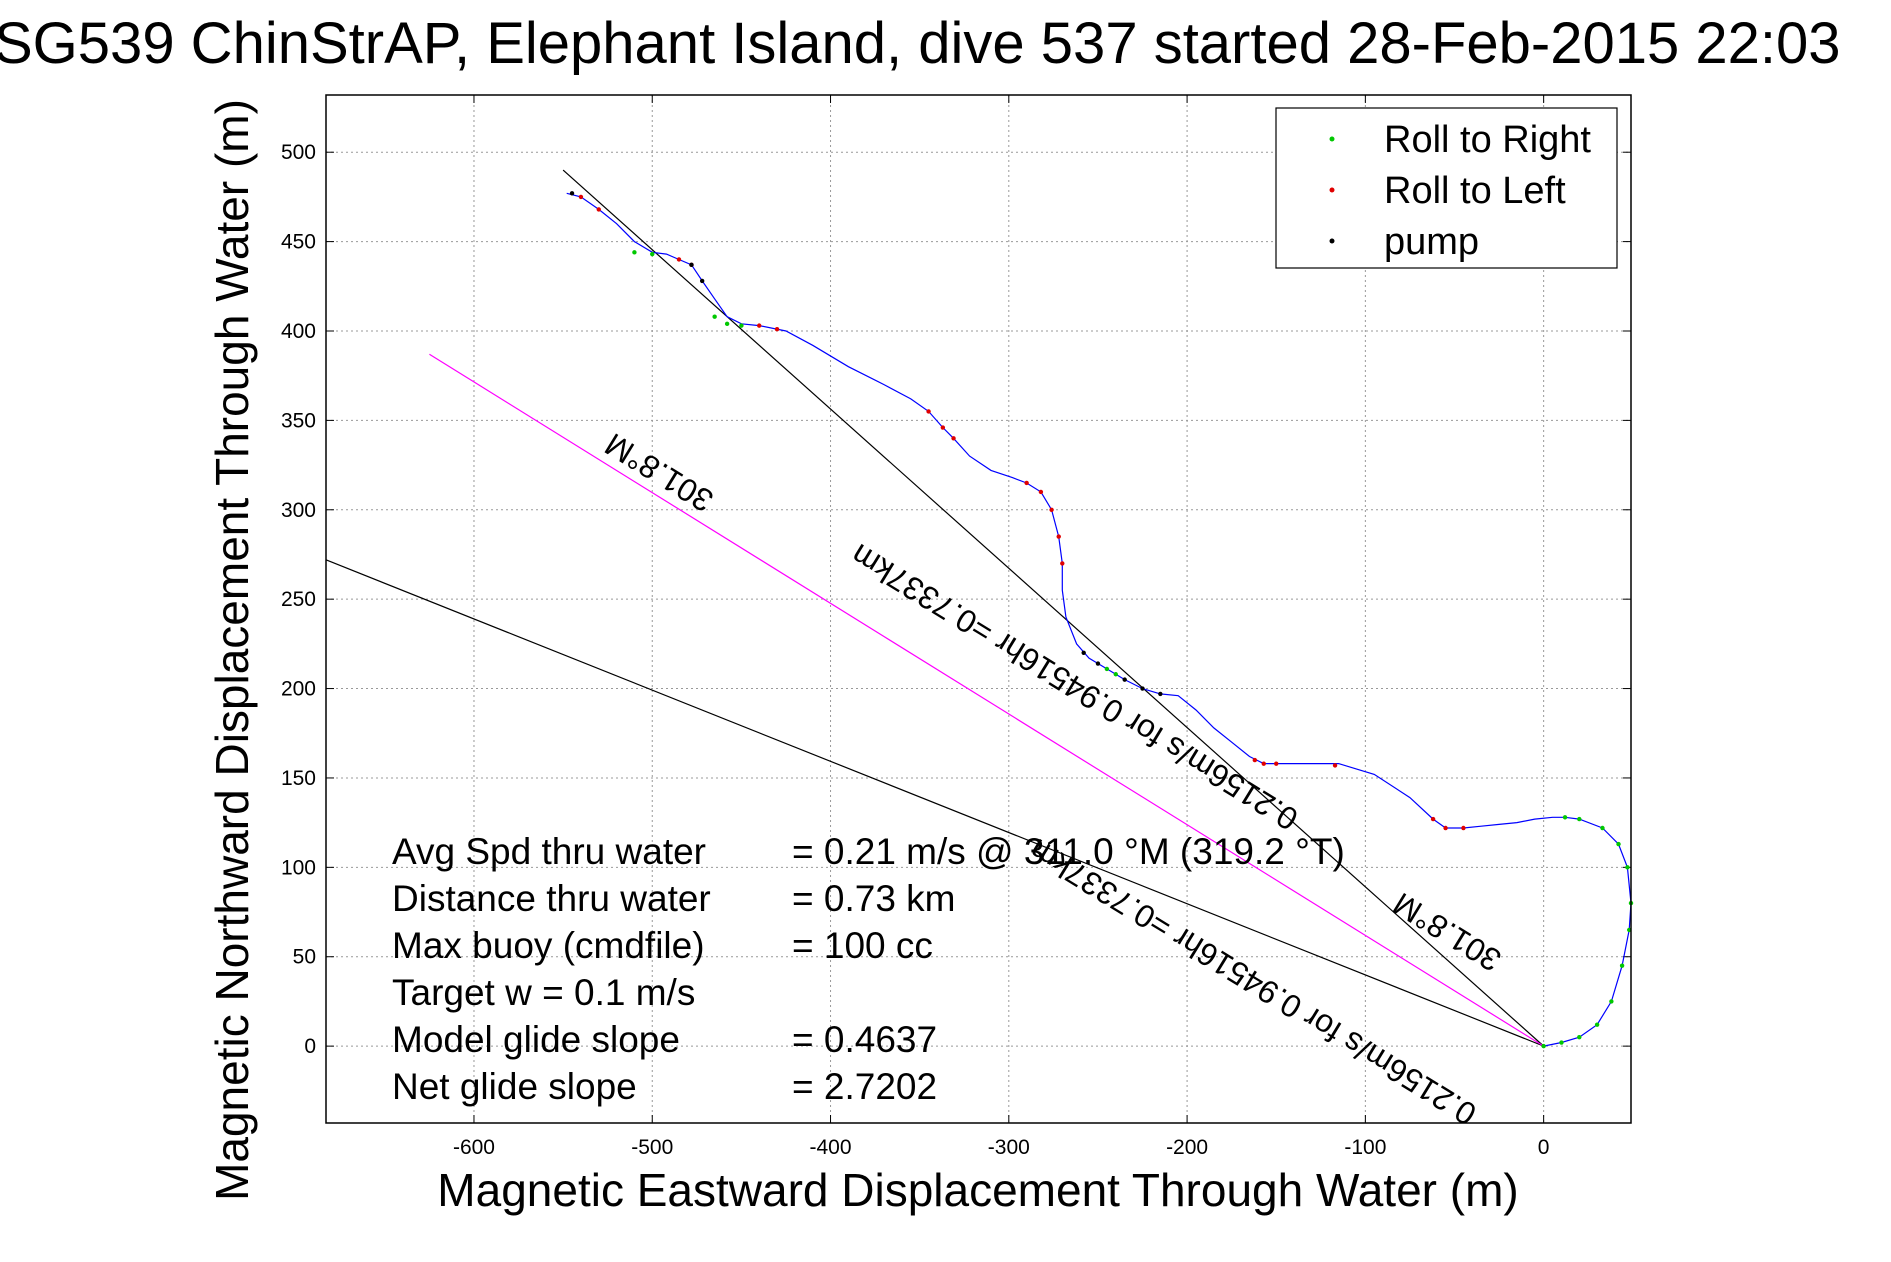  Describe the element at coordinates (310, 1046) in the screenshot. I see `y-tick-label: 0` at that location.